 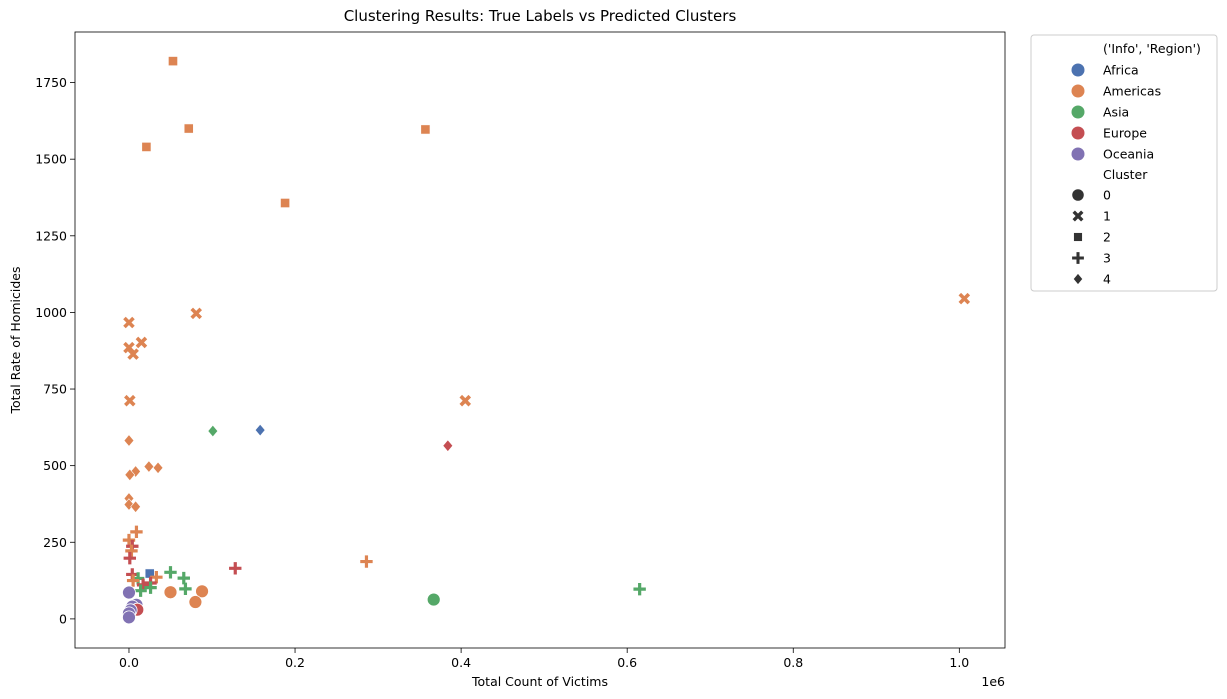 What do you see at coordinates (1107, 237) in the screenshot?
I see `legend-cluster-label: 2` at bounding box center [1107, 237].